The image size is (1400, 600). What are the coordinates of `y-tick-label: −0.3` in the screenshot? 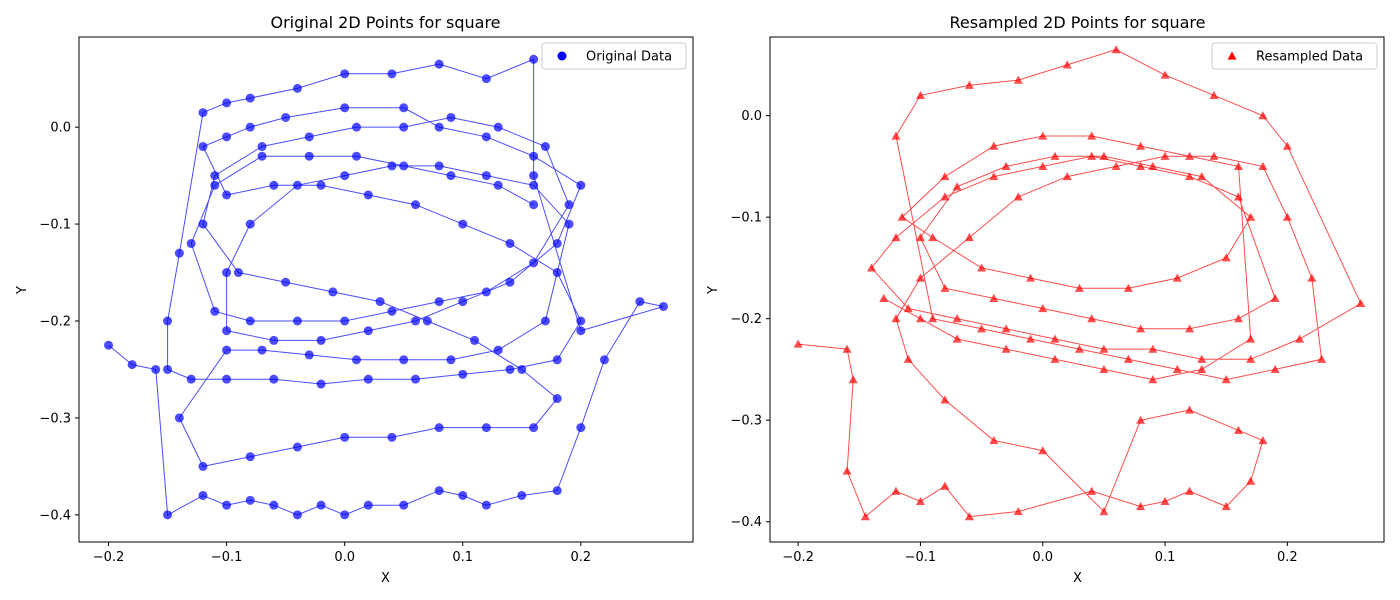 It's located at (55, 418).